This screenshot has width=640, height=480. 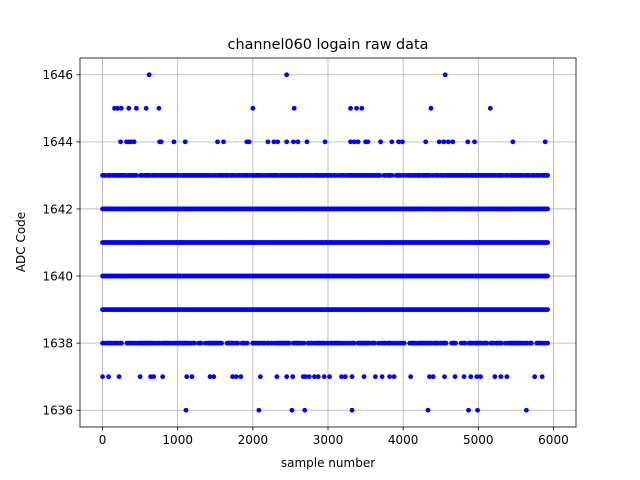 What do you see at coordinates (328, 440) in the screenshot?
I see `x-tick-label: 3000` at bounding box center [328, 440].